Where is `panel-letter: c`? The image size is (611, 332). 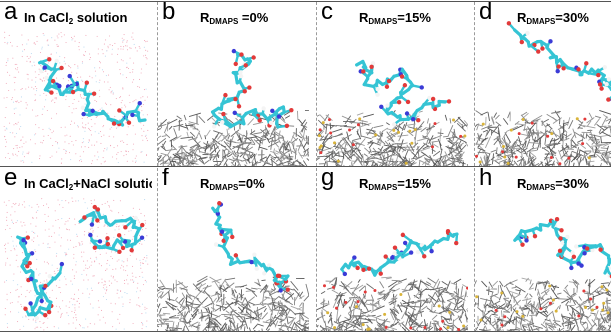
panel-letter: c is located at coordinates (327, 13).